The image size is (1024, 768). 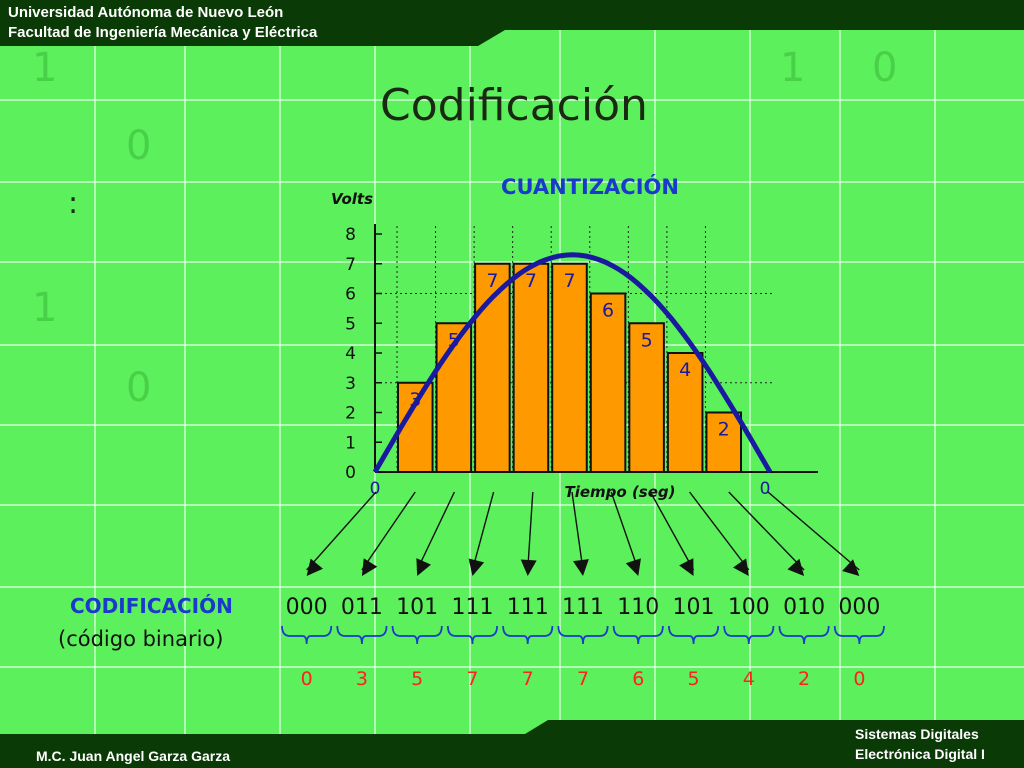 I want to click on y-tick-label: 5, so click(x=350, y=324).